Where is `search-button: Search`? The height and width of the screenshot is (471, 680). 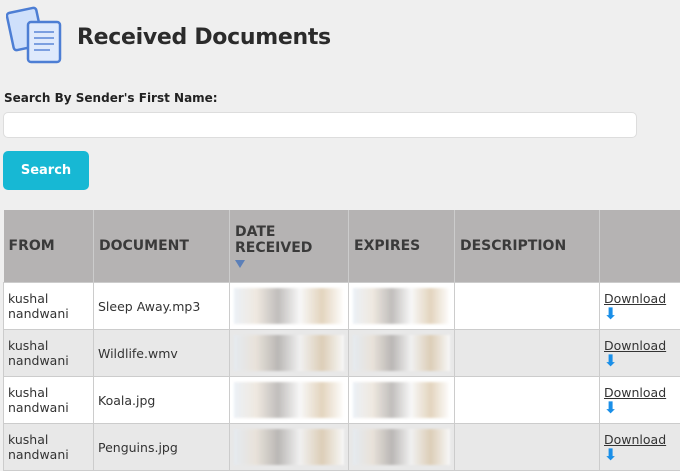 search-button: Search is located at coordinates (46, 170).